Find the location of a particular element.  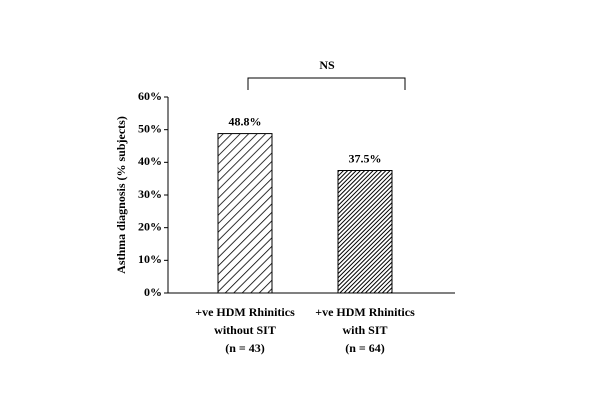

y-tick-label: 60% is located at coordinates (150, 96).